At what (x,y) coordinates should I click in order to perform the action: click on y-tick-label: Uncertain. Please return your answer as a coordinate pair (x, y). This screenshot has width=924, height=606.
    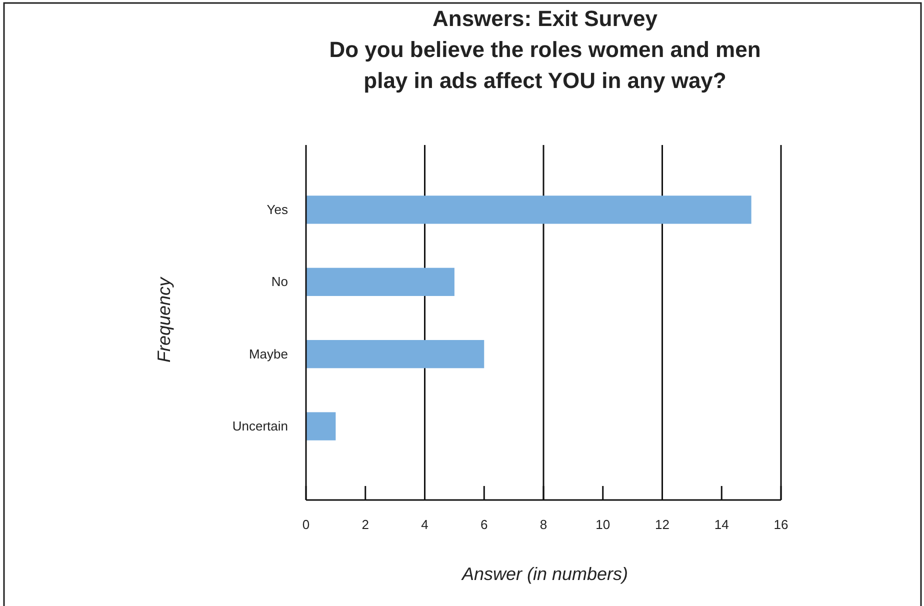
    Looking at the image, I should click on (260, 426).